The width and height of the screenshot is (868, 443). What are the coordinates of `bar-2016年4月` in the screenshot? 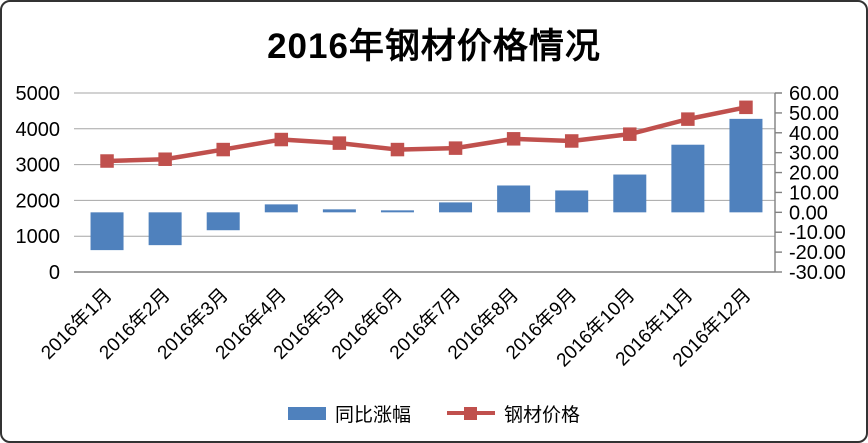 It's located at (281, 208).